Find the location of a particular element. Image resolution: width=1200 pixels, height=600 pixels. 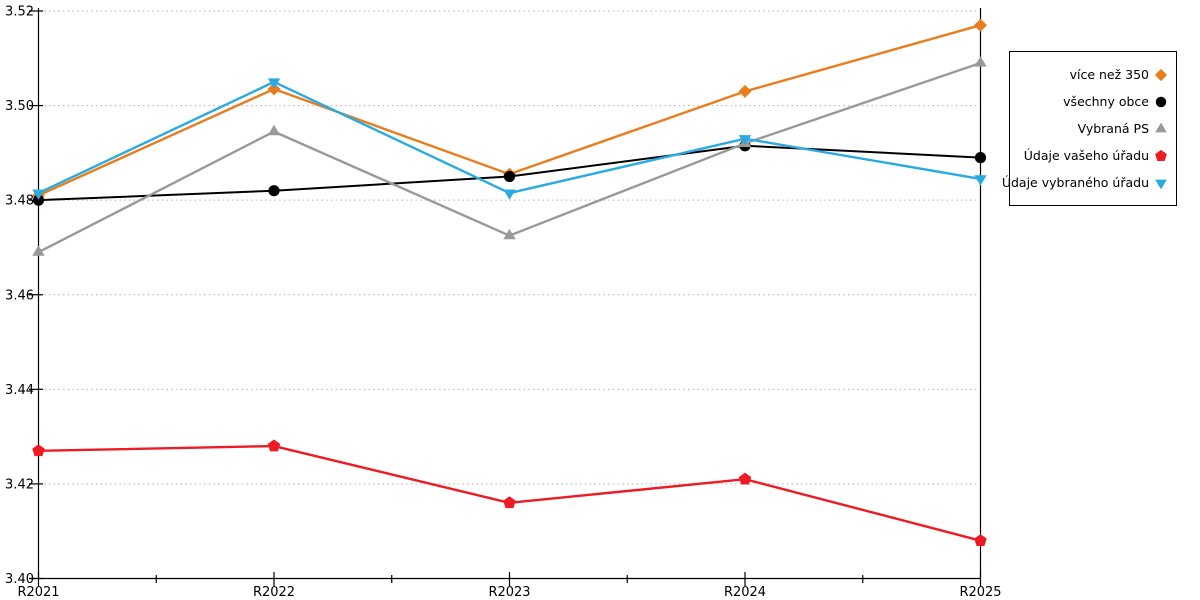

legend-label: všechny obce is located at coordinates (1106, 101).